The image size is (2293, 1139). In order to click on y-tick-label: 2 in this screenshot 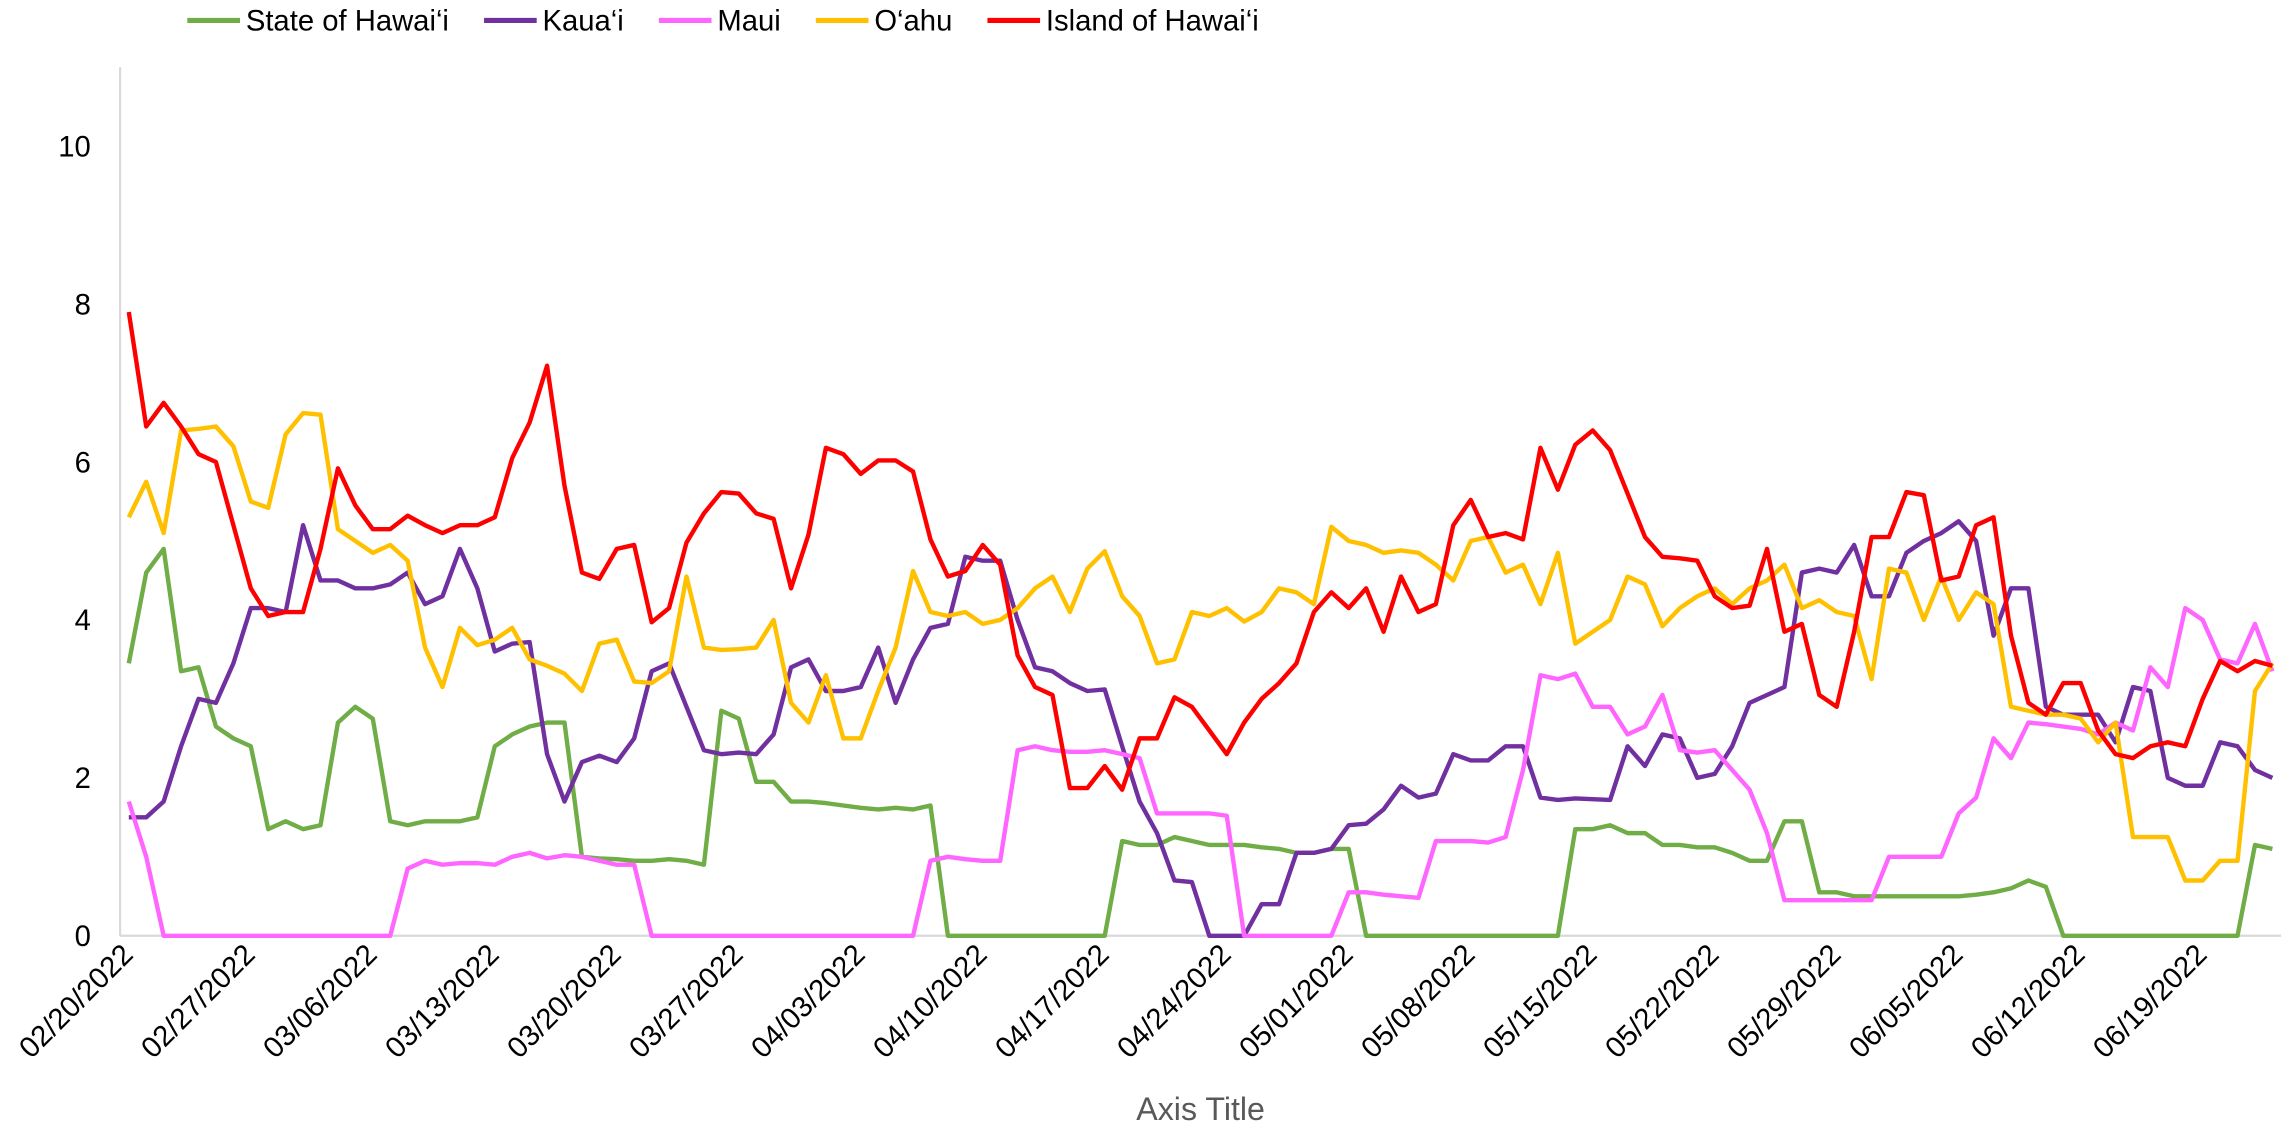, I will do `click(83, 779)`.